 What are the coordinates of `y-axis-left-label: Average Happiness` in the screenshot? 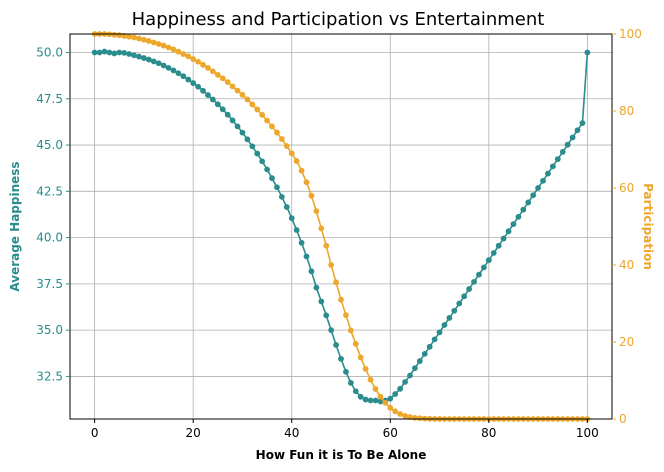 It's located at (15, 226).